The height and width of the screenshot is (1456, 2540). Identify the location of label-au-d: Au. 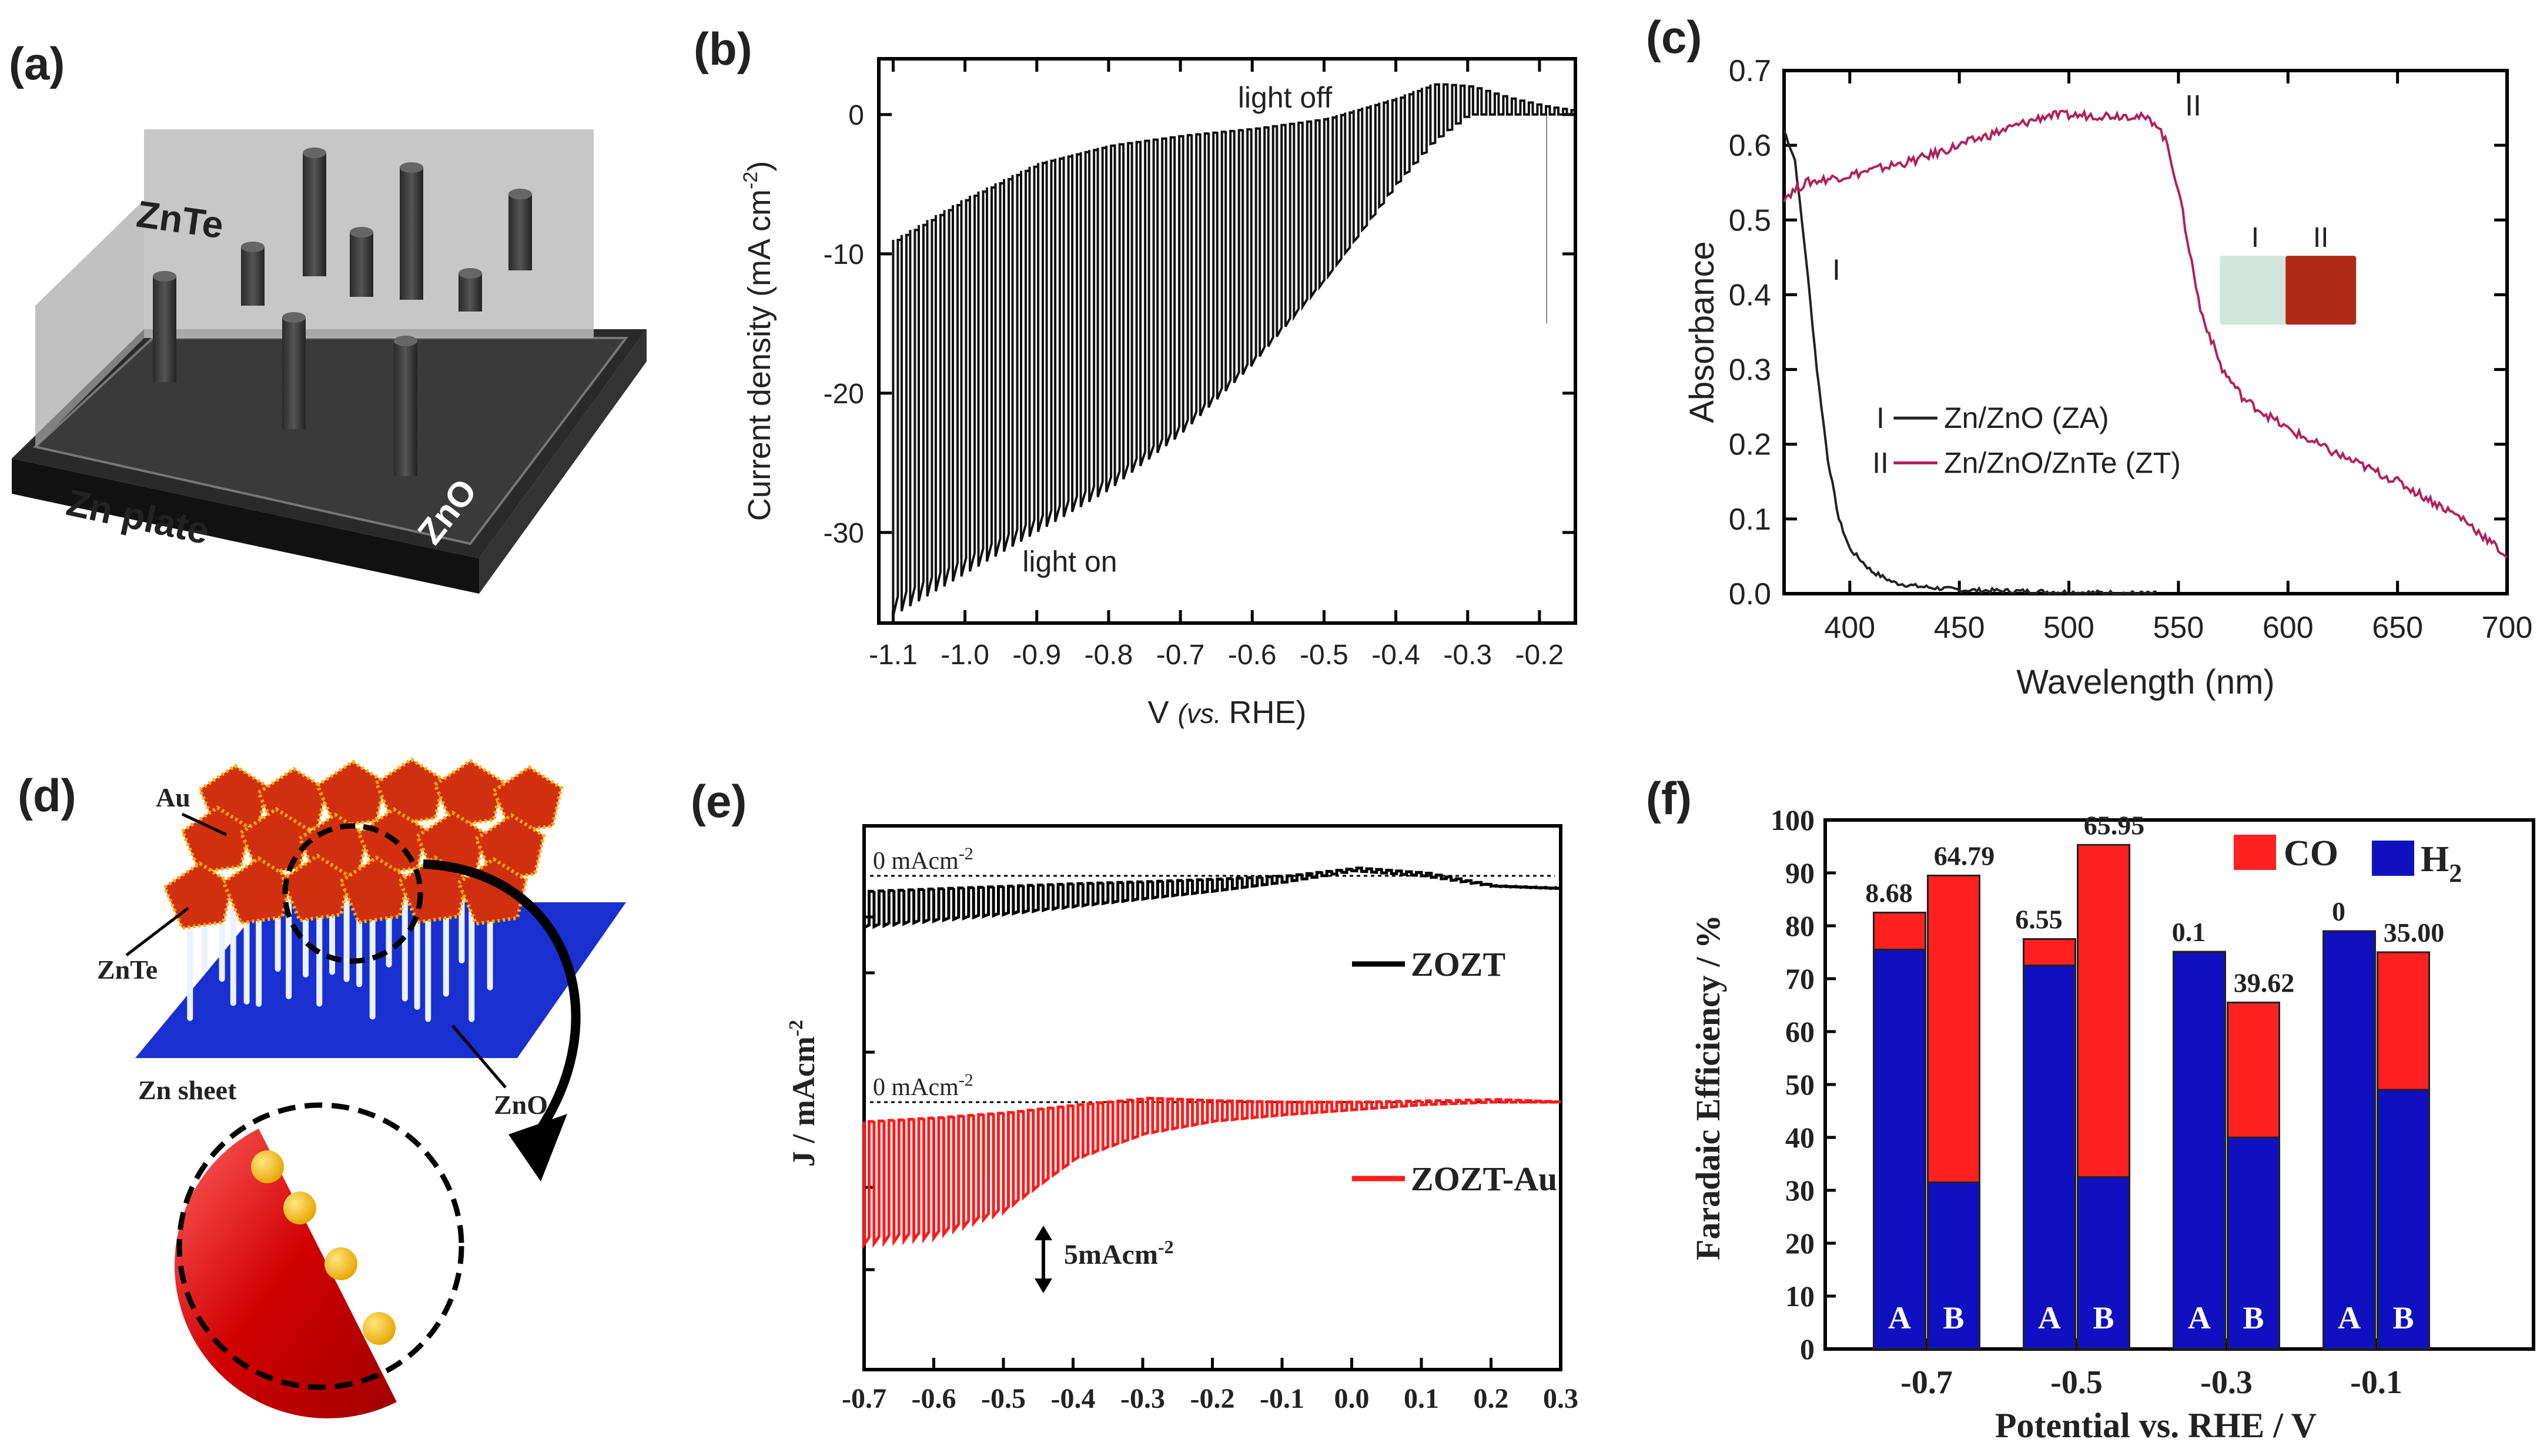
(173, 797).